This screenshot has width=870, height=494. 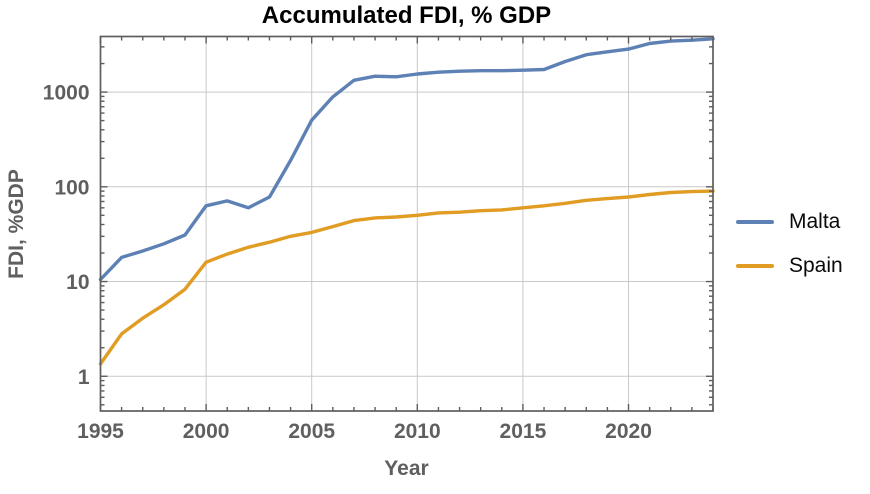 I want to click on x-tick-label: 1995, so click(x=100, y=431).